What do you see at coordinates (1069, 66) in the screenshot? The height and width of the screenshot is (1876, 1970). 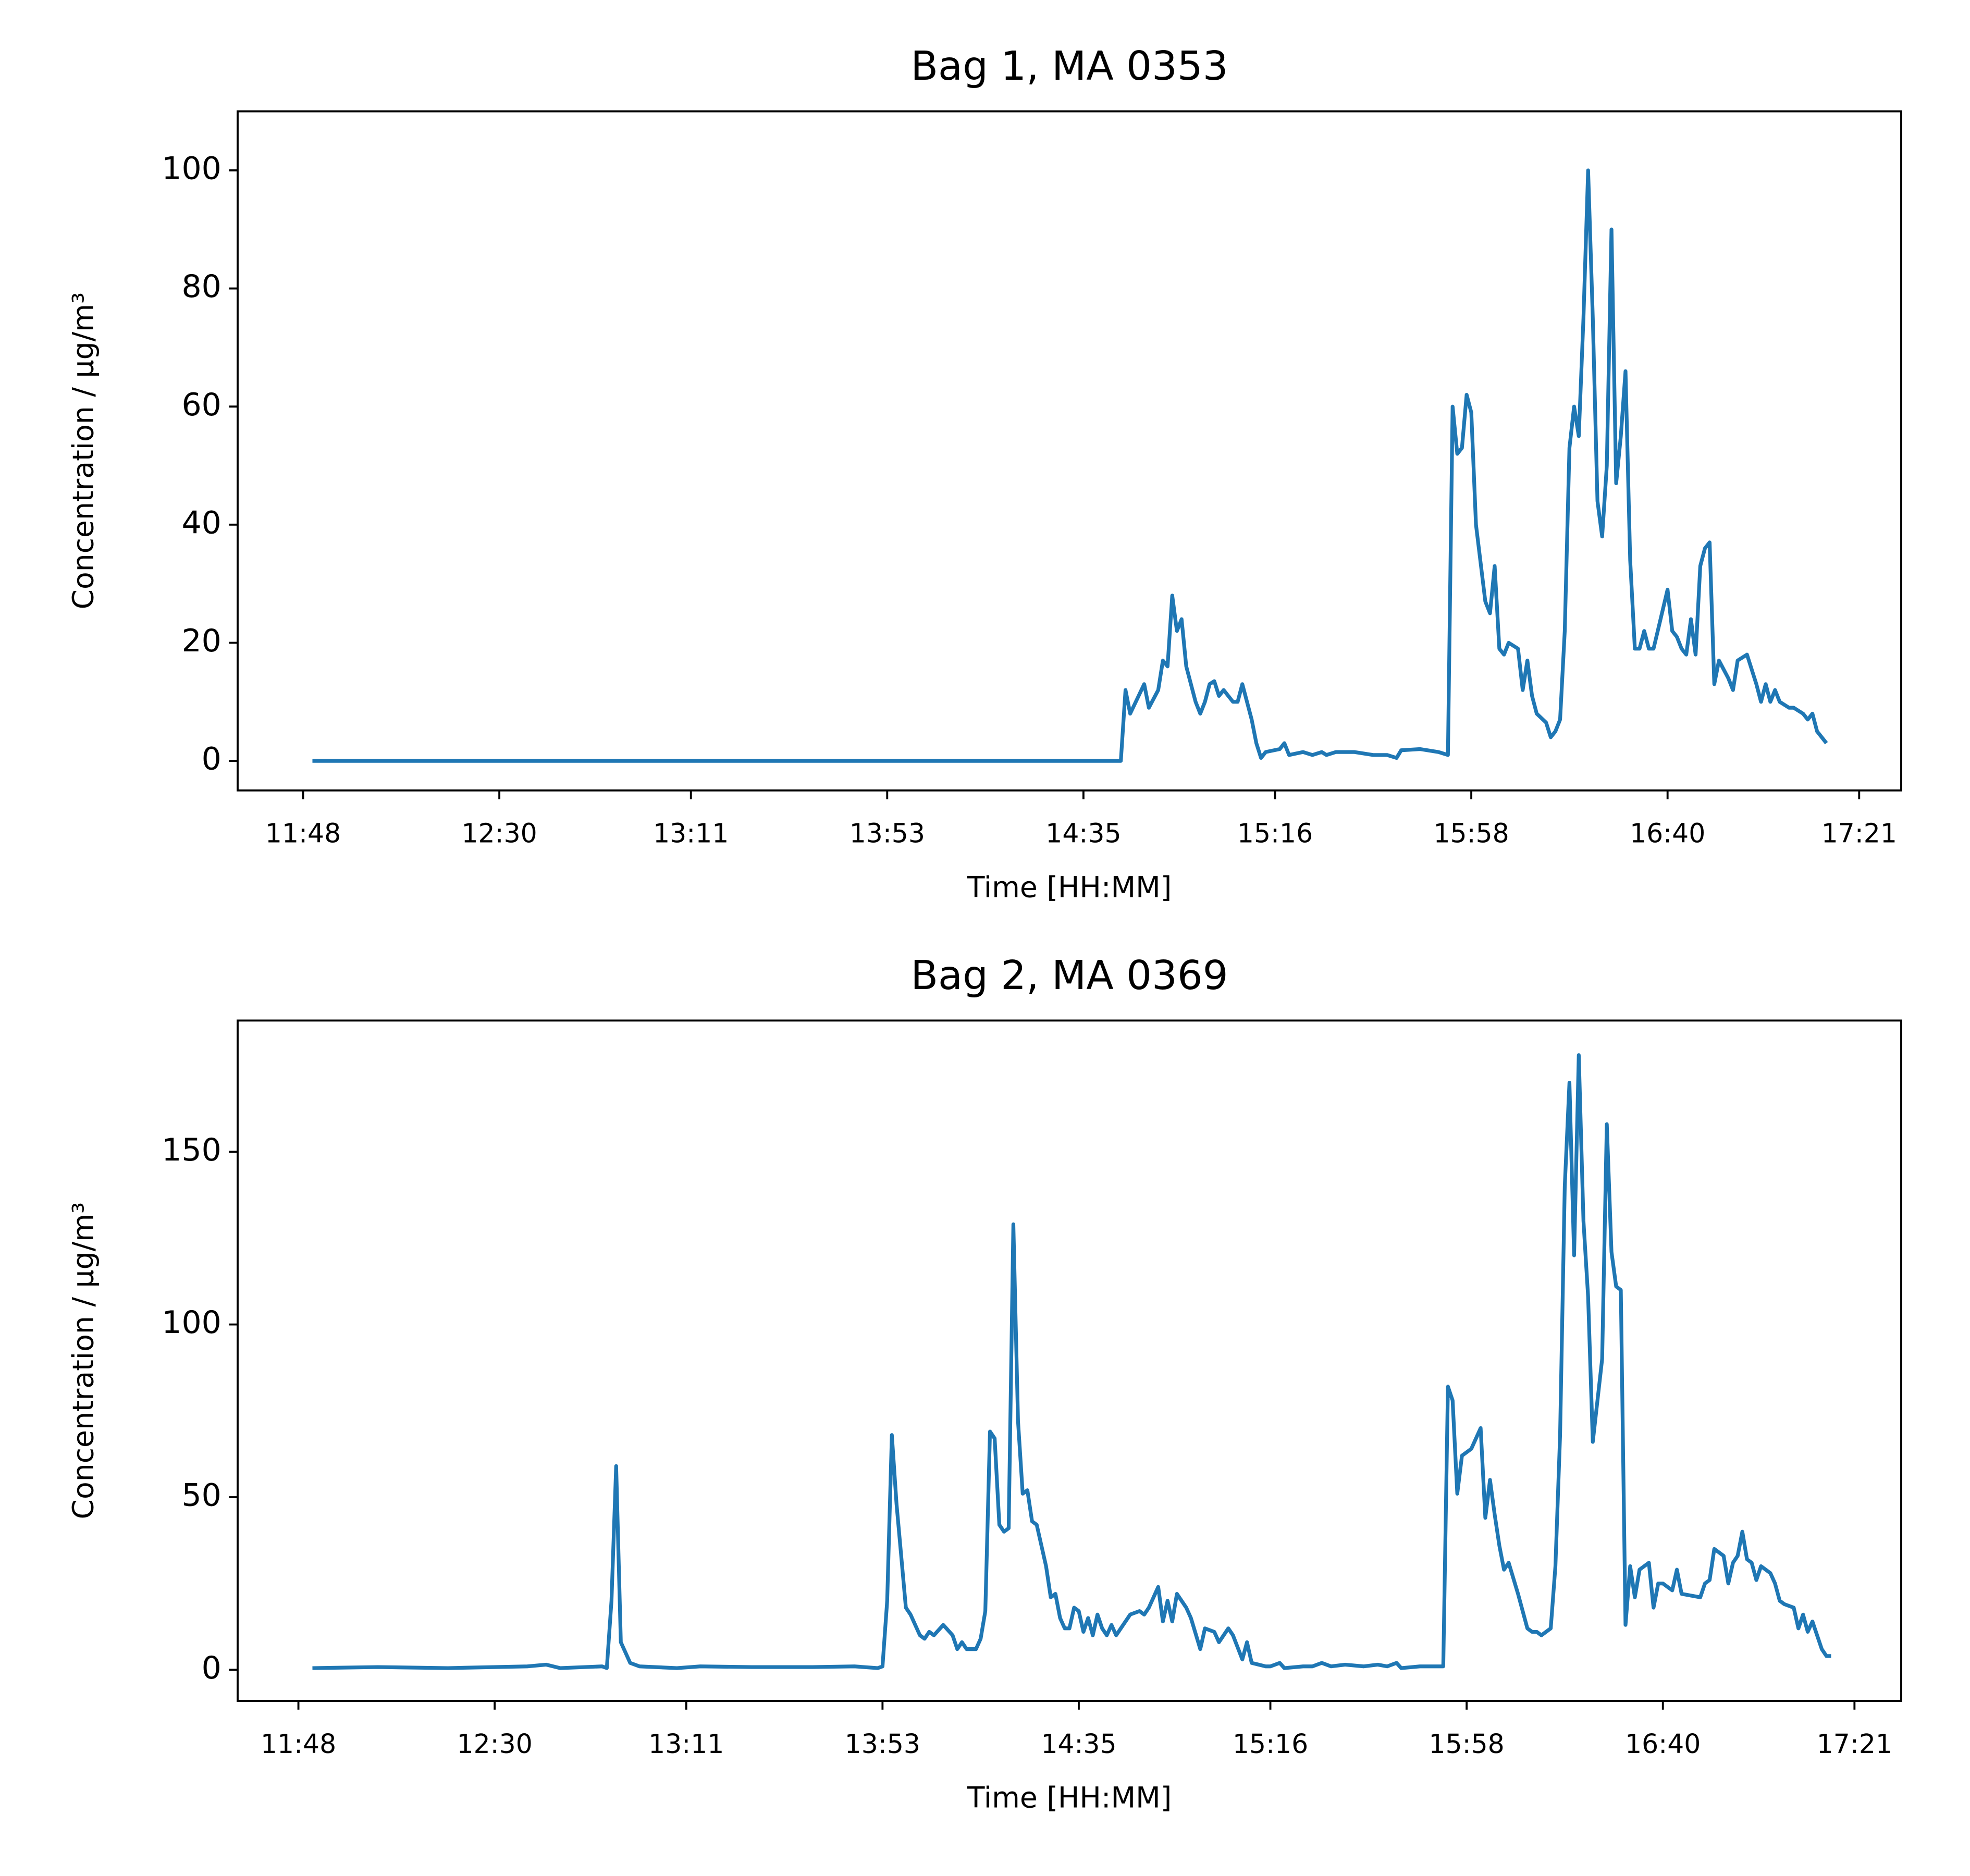 I see `chart-title: Bag 1, MA 0353` at bounding box center [1069, 66].